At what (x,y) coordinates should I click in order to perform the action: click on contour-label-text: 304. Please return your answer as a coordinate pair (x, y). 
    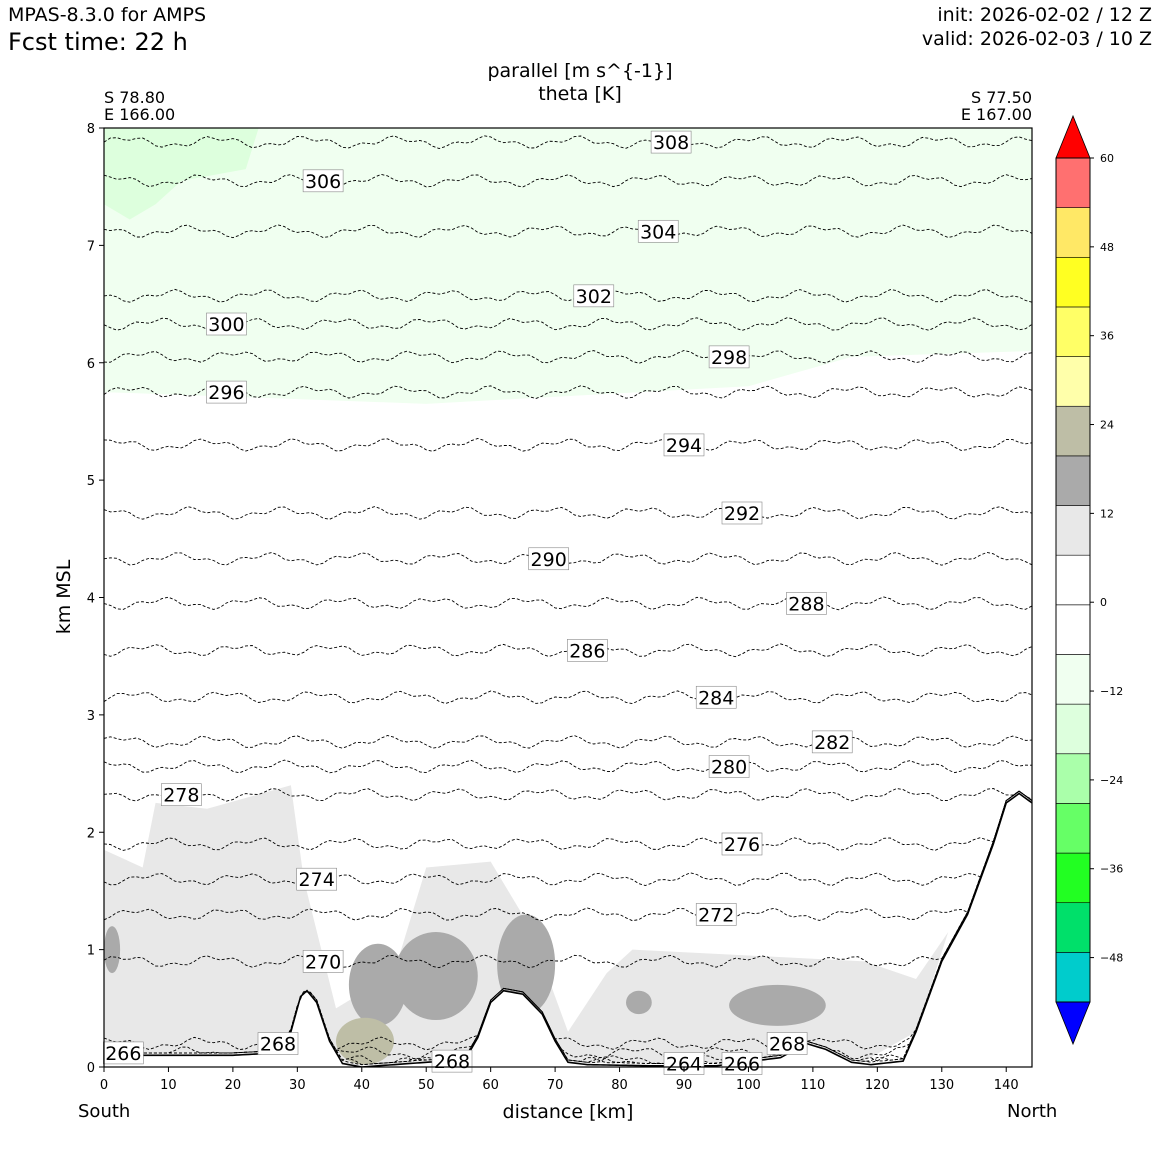
    Looking at the image, I should click on (658, 232).